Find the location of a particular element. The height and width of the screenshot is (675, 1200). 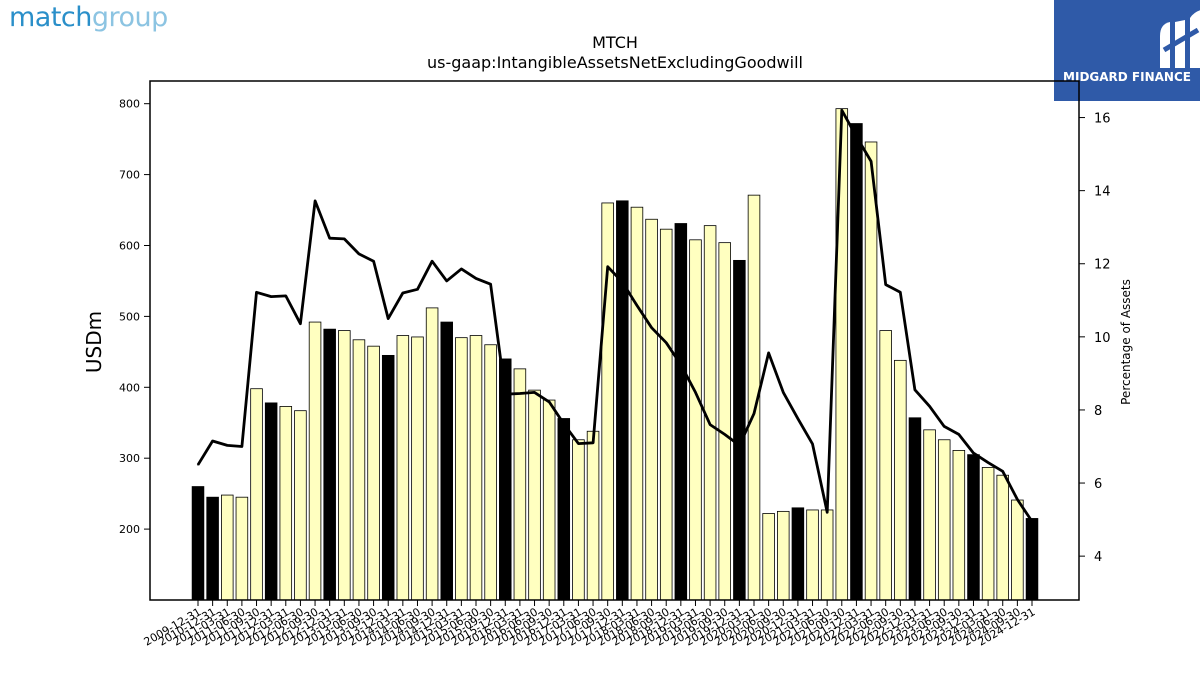

y2-tick-label: 16 is located at coordinates (1102, 119).